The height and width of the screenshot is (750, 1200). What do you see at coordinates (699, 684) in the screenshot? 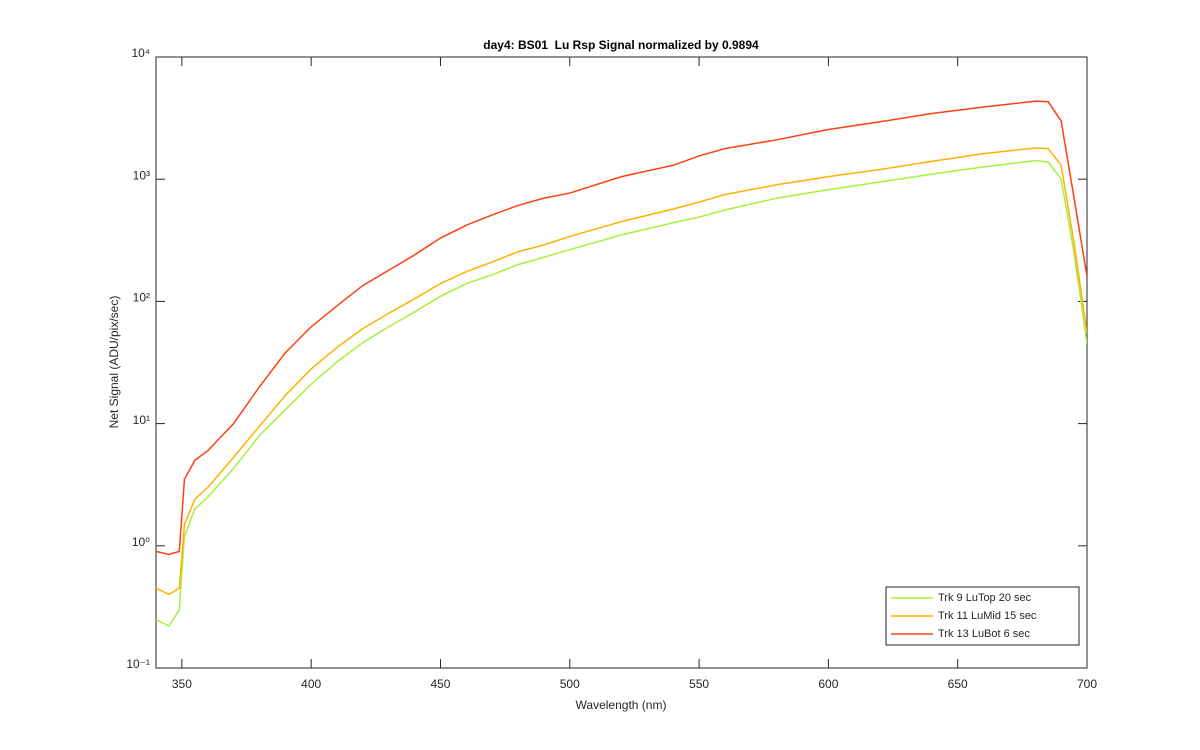
I see `x-tick-label: 550` at bounding box center [699, 684].